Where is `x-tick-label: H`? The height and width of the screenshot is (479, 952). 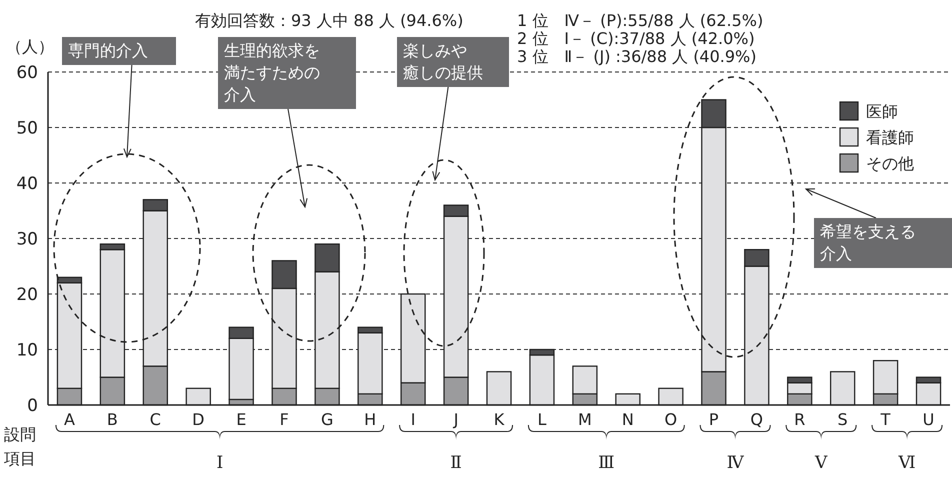
x-tick-label: H is located at coordinates (370, 419).